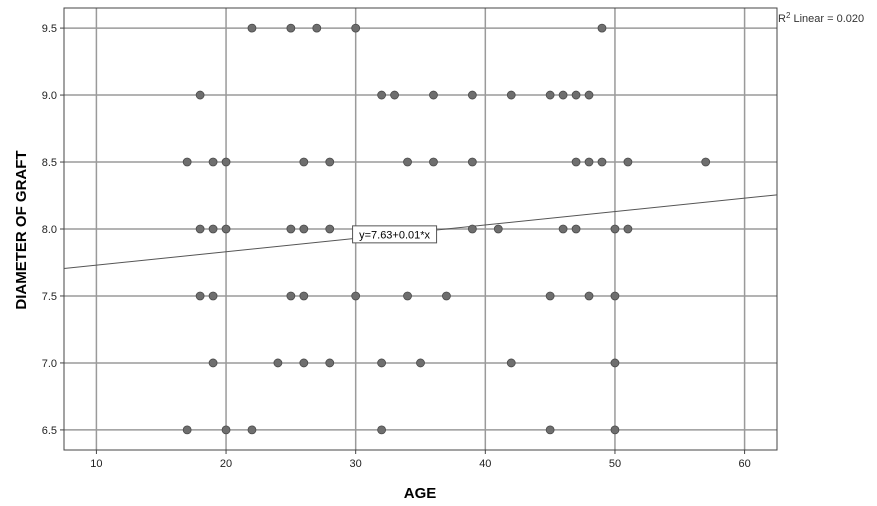 The width and height of the screenshot is (877, 506). I want to click on x-tick-label: 40, so click(485, 464).